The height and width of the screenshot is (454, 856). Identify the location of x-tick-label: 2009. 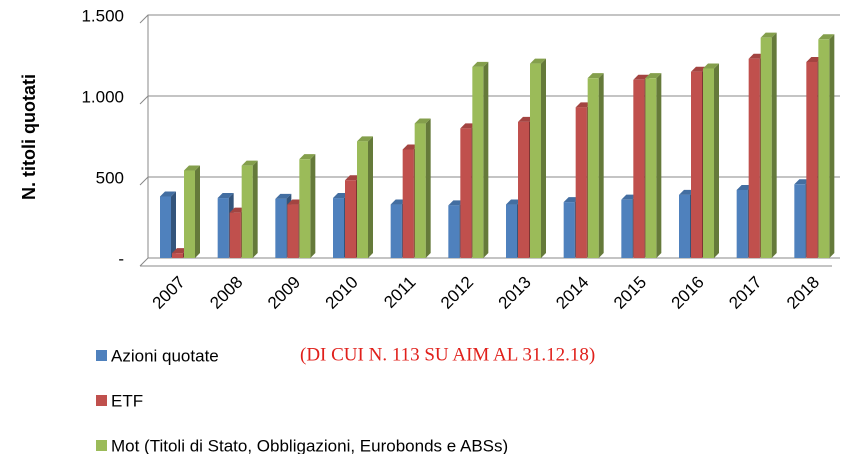
(284, 293).